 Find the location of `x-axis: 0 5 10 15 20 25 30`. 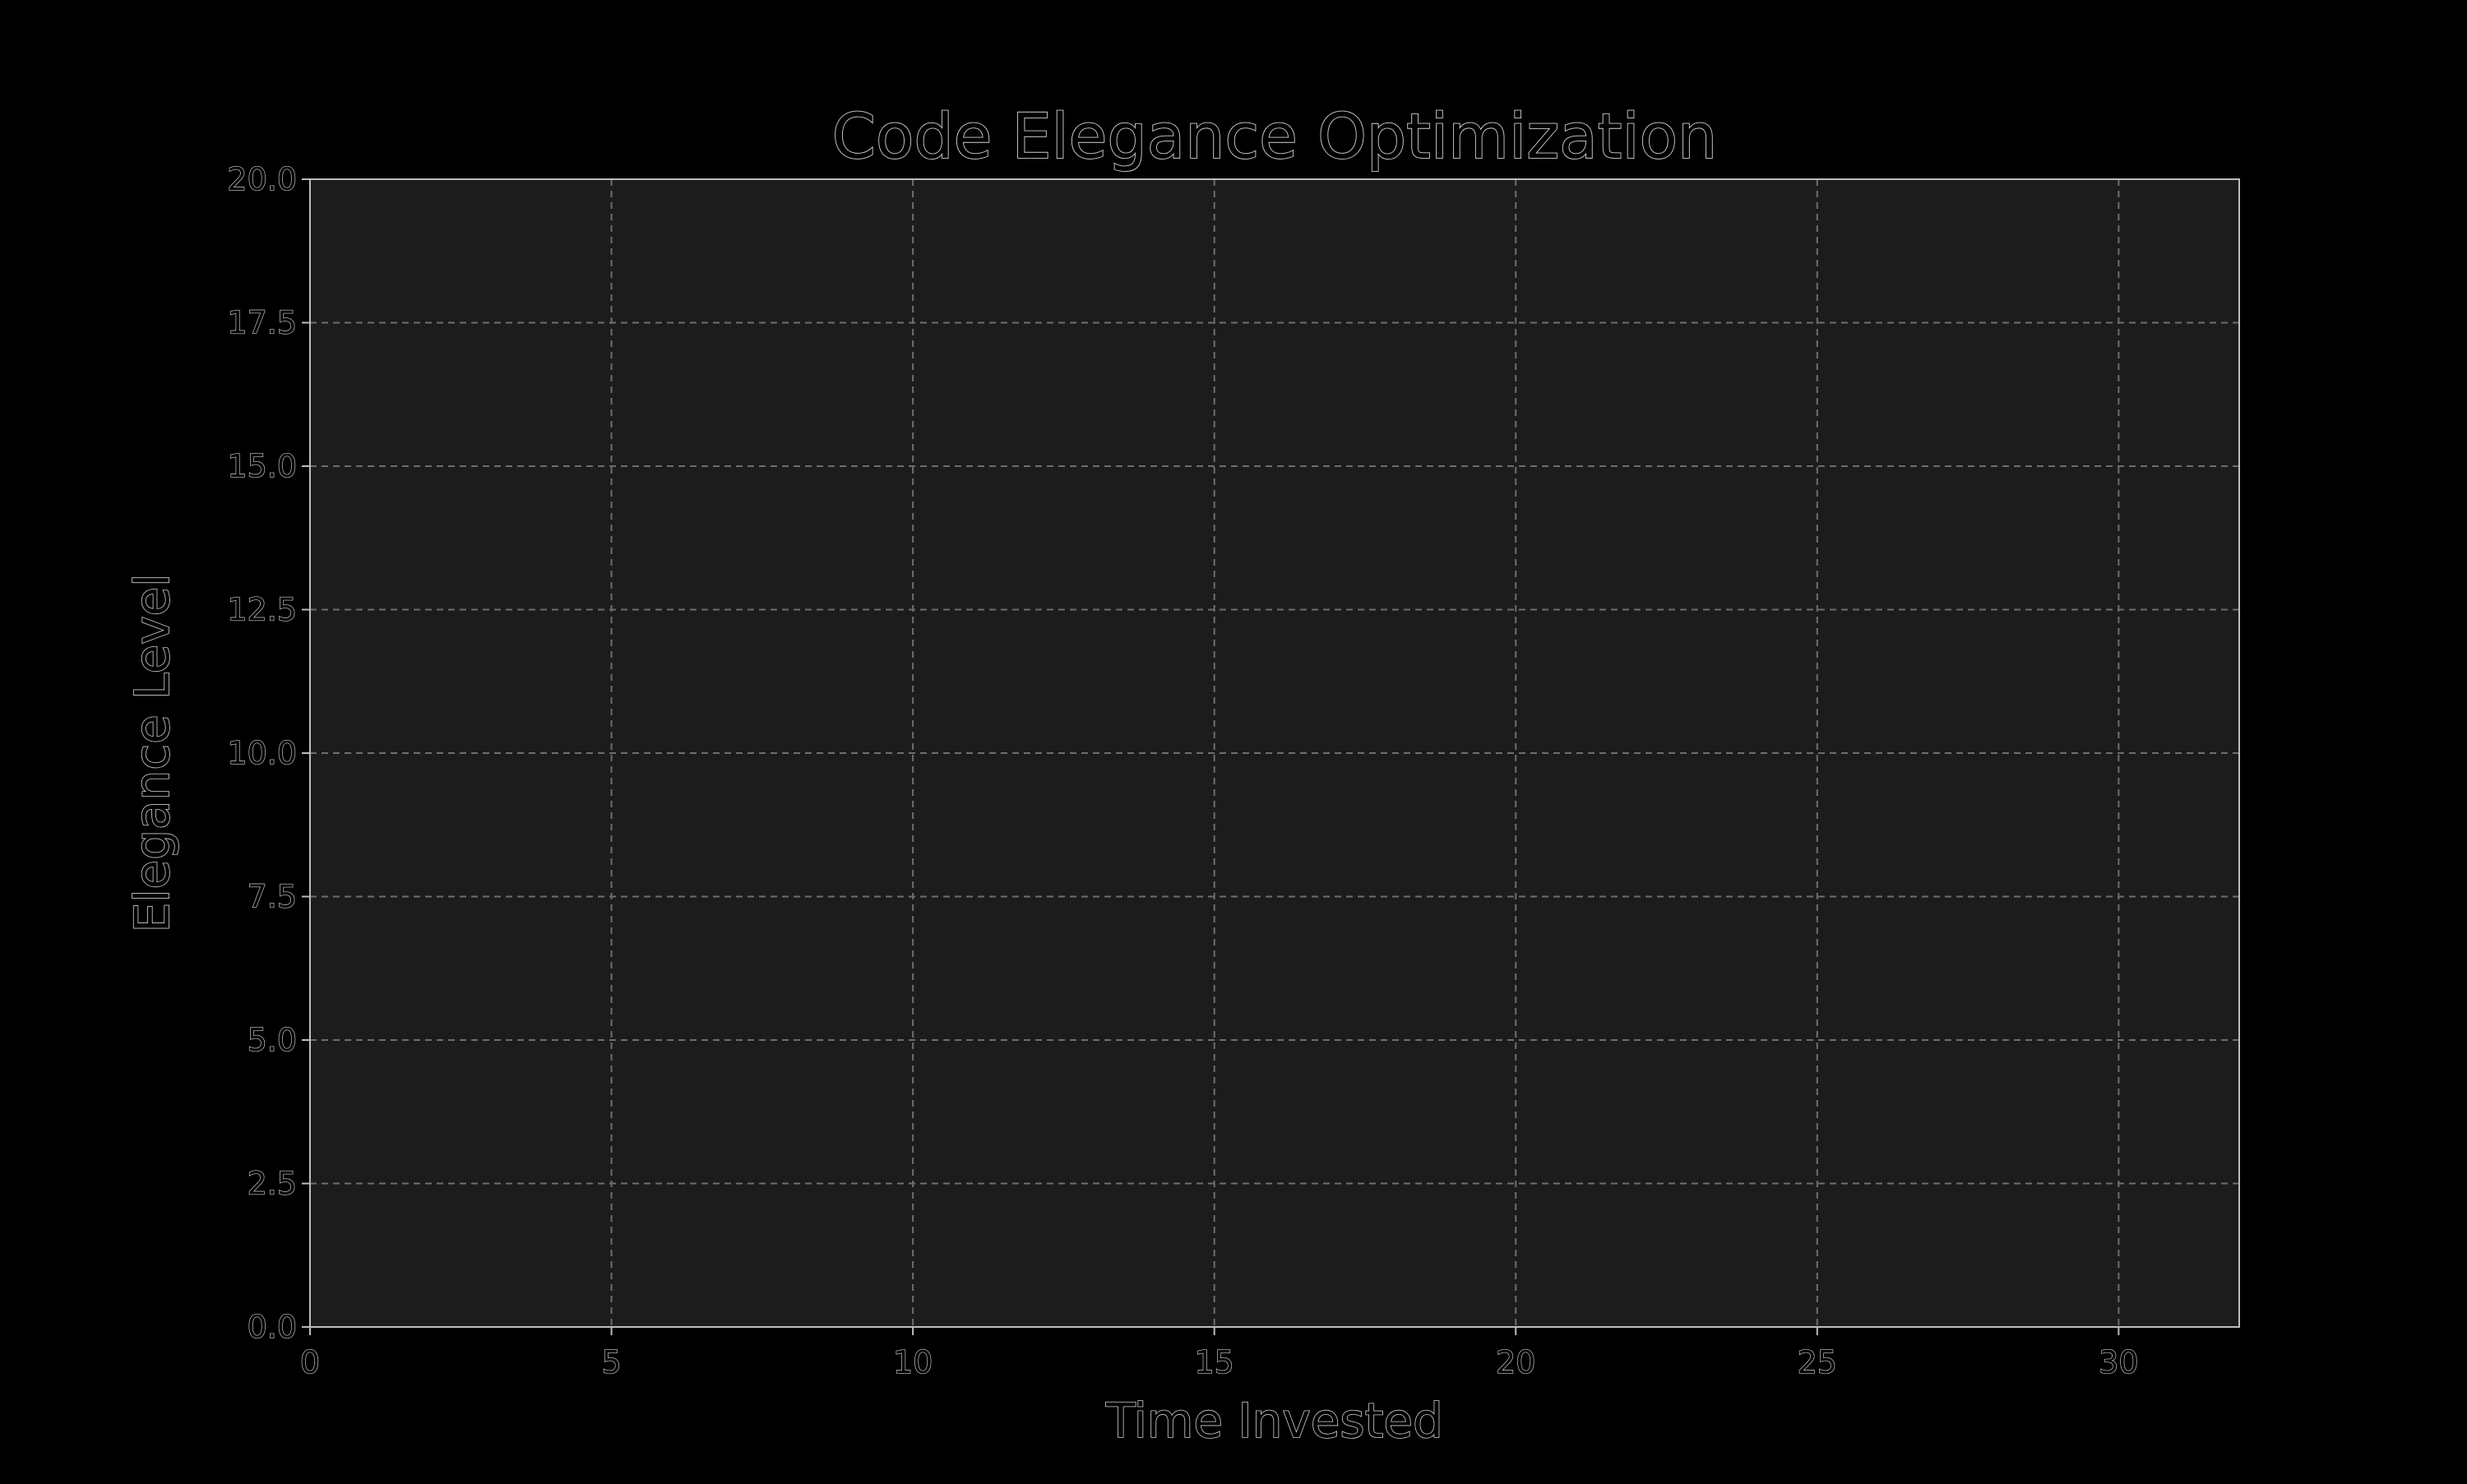

x-axis: 0 5 10 15 20 25 30 is located at coordinates (1219, 1354).